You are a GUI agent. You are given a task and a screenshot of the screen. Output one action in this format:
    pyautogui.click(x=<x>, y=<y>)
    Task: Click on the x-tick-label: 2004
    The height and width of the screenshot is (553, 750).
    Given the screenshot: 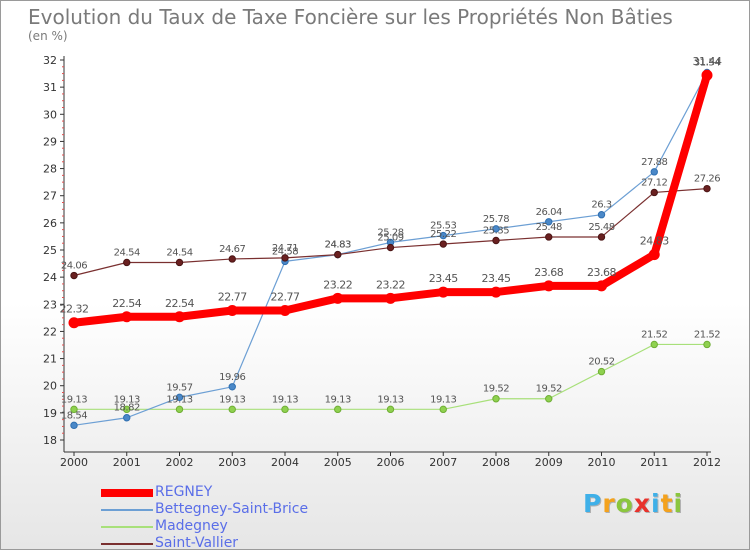 What is the action you would take?
    pyautogui.click(x=285, y=462)
    